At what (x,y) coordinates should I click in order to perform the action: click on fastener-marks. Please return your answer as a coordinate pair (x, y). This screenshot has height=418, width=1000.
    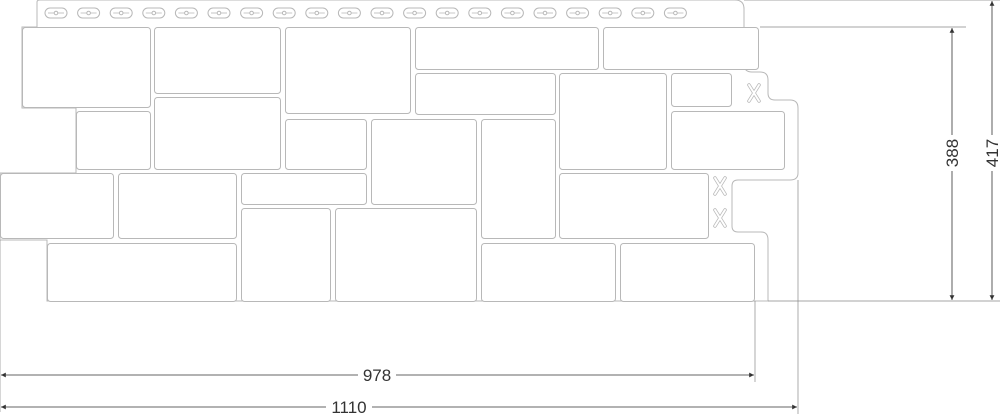
    Looking at the image, I should click on (737, 155).